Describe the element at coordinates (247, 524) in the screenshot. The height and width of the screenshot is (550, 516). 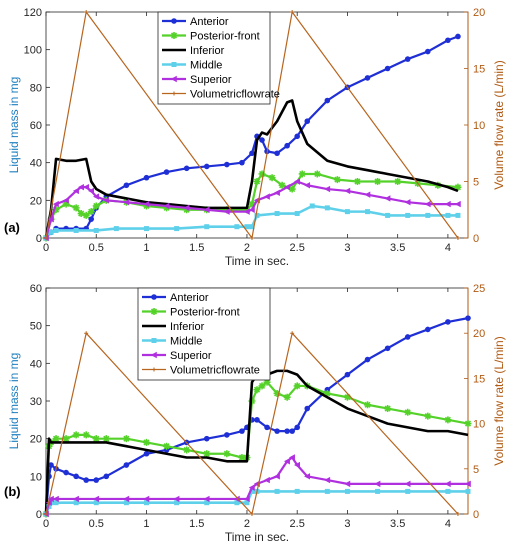
I see `x-tick-label: 2` at that location.